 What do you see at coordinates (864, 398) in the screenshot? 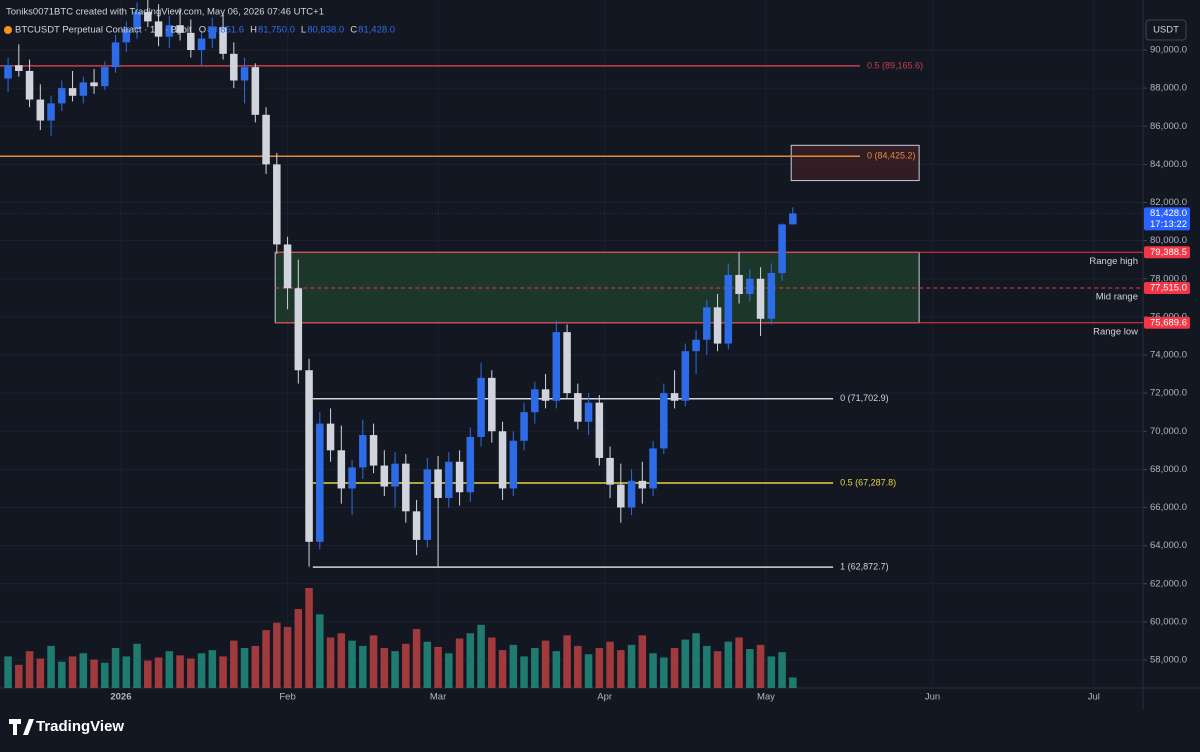
I see `level-label: 0 (71,702.9)` at bounding box center [864, 398].